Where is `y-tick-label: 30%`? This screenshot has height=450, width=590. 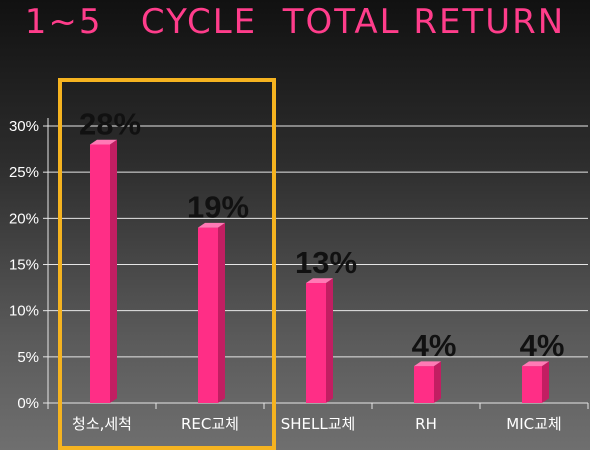
y-tick-label: 30% is located at coordinates (24, 126).